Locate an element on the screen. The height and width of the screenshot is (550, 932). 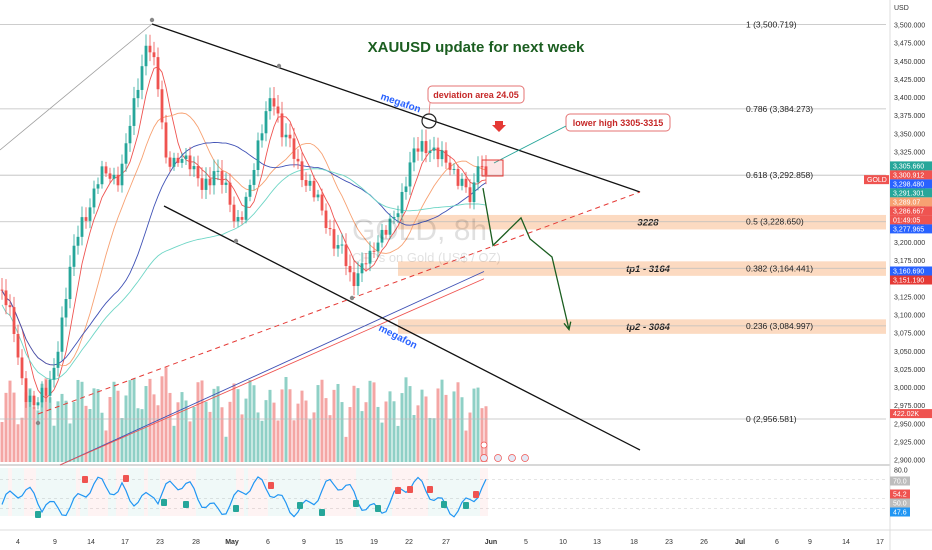
long-trend-line is located at coordinates (76, 87).